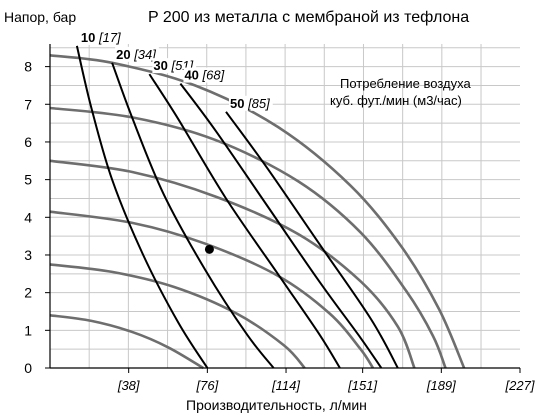 This screenshot has width=539, height=420. I want to click on y-tick-labels: 0 1 2 3 4 5 6 7 8, so click(37, 217).